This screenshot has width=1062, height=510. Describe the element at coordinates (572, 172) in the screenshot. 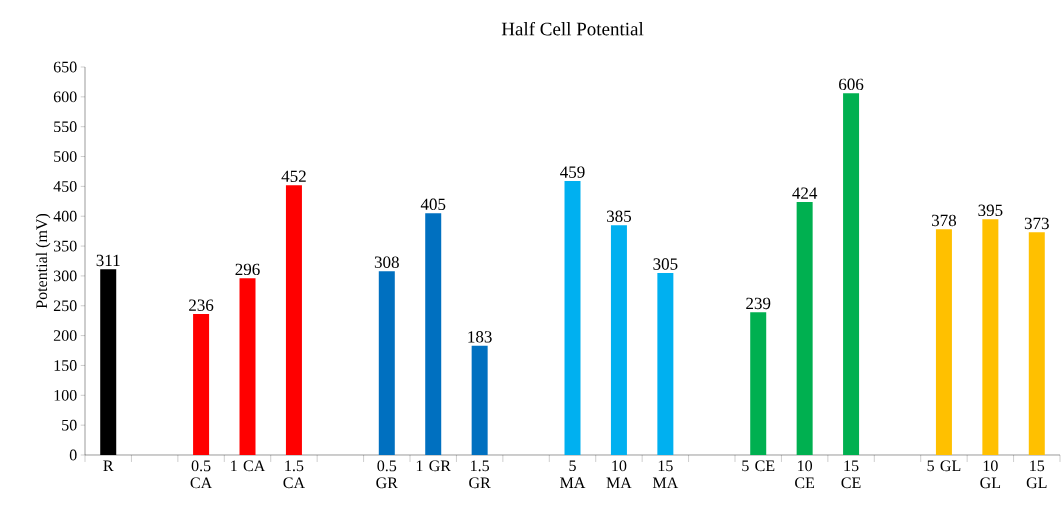

I see `data-label: 459` at that location.